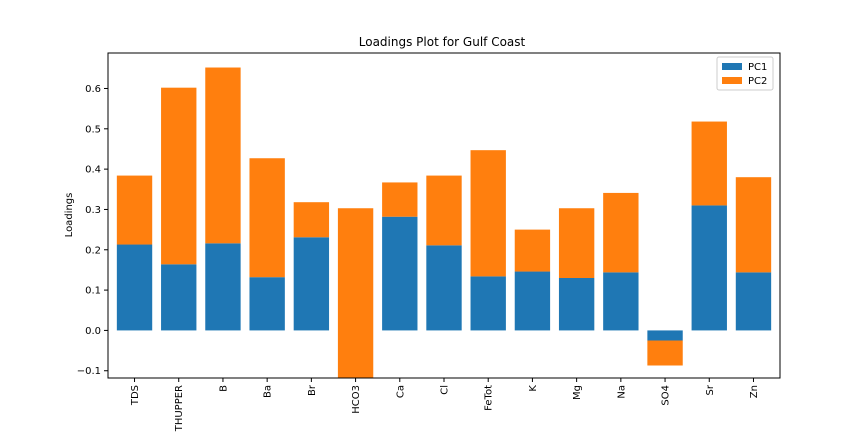  I want to click on bar-pc1-zn, so click(753, 301).